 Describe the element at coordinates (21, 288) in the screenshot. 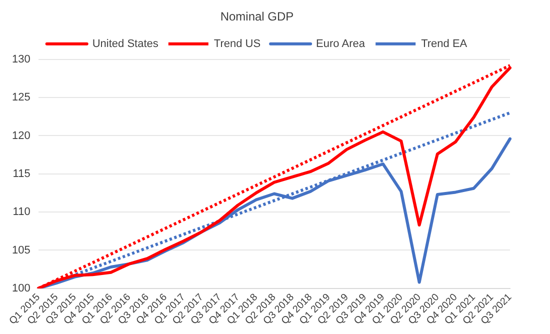

I see `y-tick-label: 100` at that location.